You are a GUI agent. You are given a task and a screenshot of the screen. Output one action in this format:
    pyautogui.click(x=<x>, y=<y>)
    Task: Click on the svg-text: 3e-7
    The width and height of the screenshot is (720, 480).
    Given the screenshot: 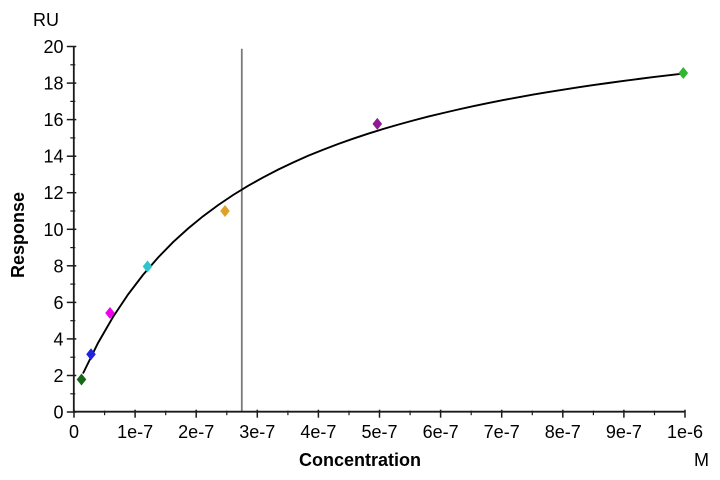 What is the action you would take?
    pyautogui.click(x=257, y=432)
    